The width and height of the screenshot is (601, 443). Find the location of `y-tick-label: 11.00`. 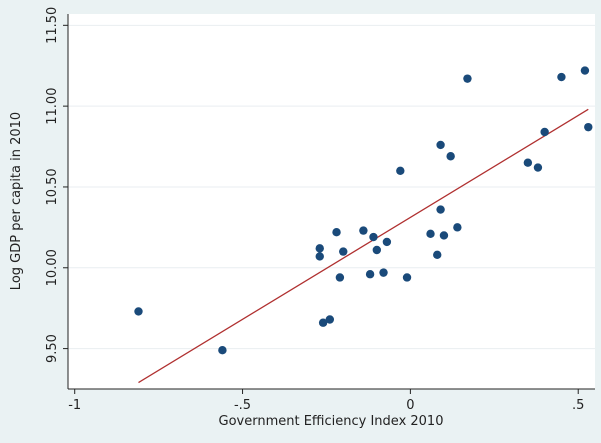

y-tick-label: 11.00 is located at coordinates (52, 106).